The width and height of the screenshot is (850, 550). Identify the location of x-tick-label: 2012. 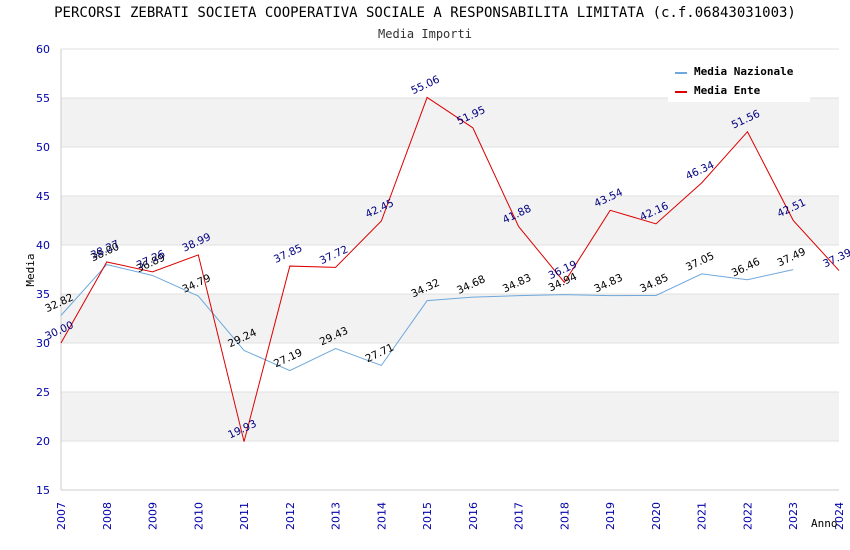
(290, 516).